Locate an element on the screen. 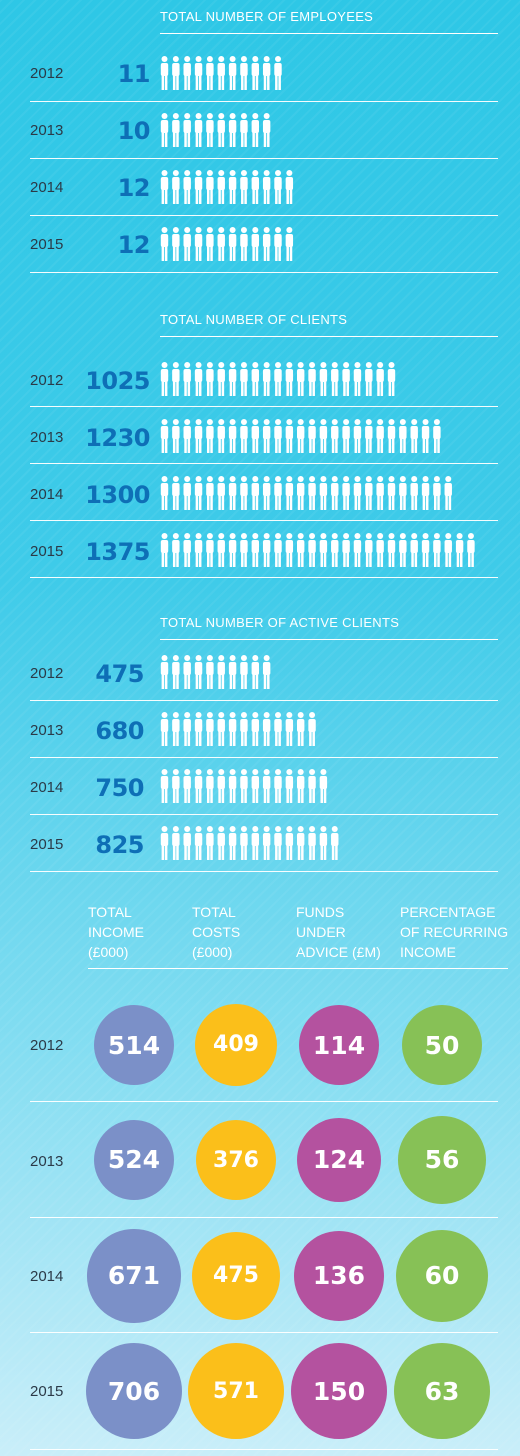 The image size is (520, 1456). costs-circle-2015: 571 is located at coordinates (236, 1391).